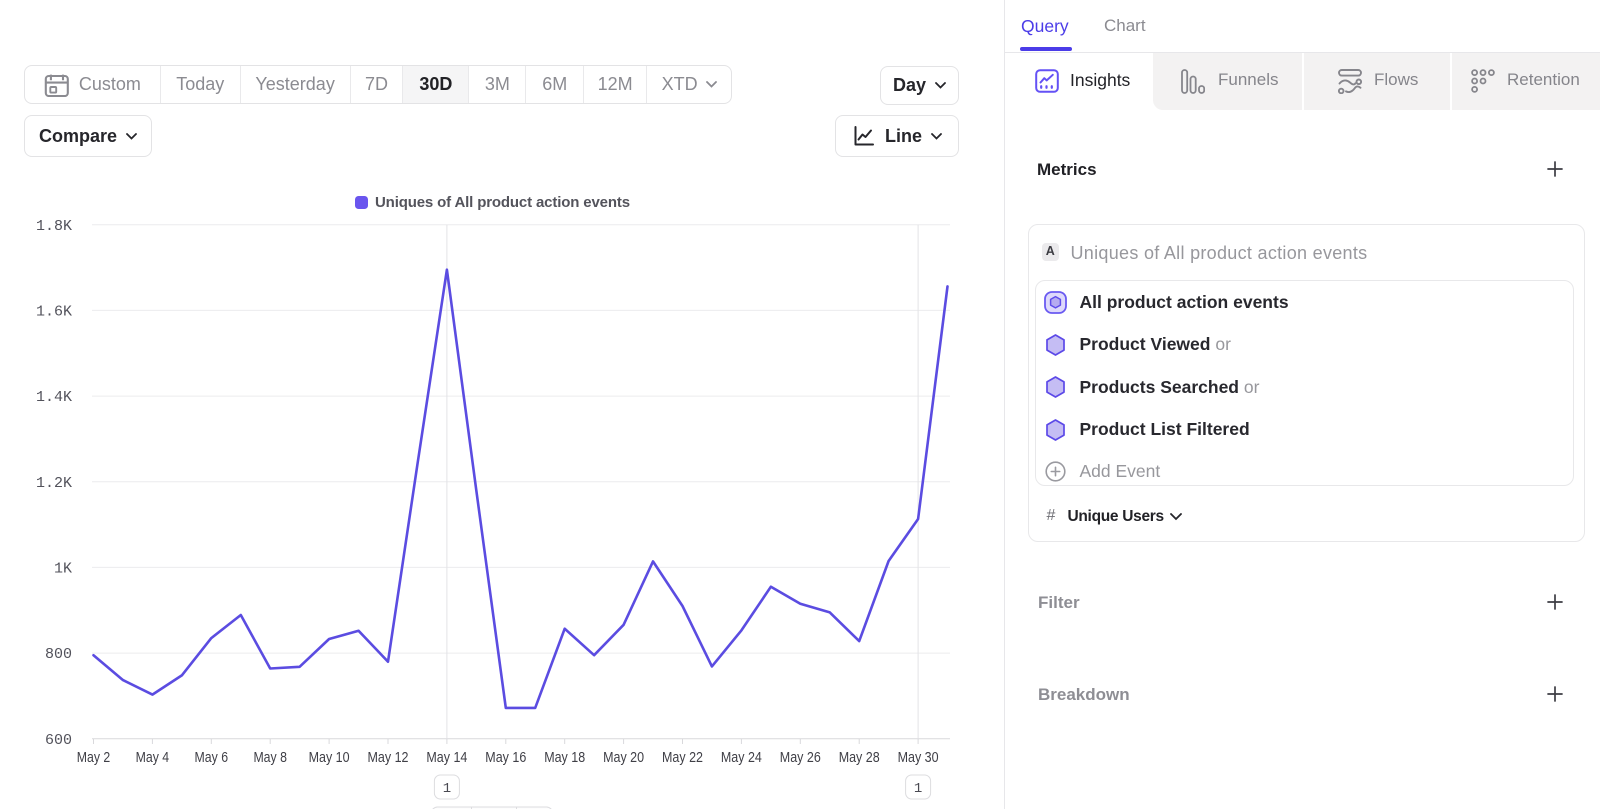  I want to click on svg-text: May 20, so click(623, 758).